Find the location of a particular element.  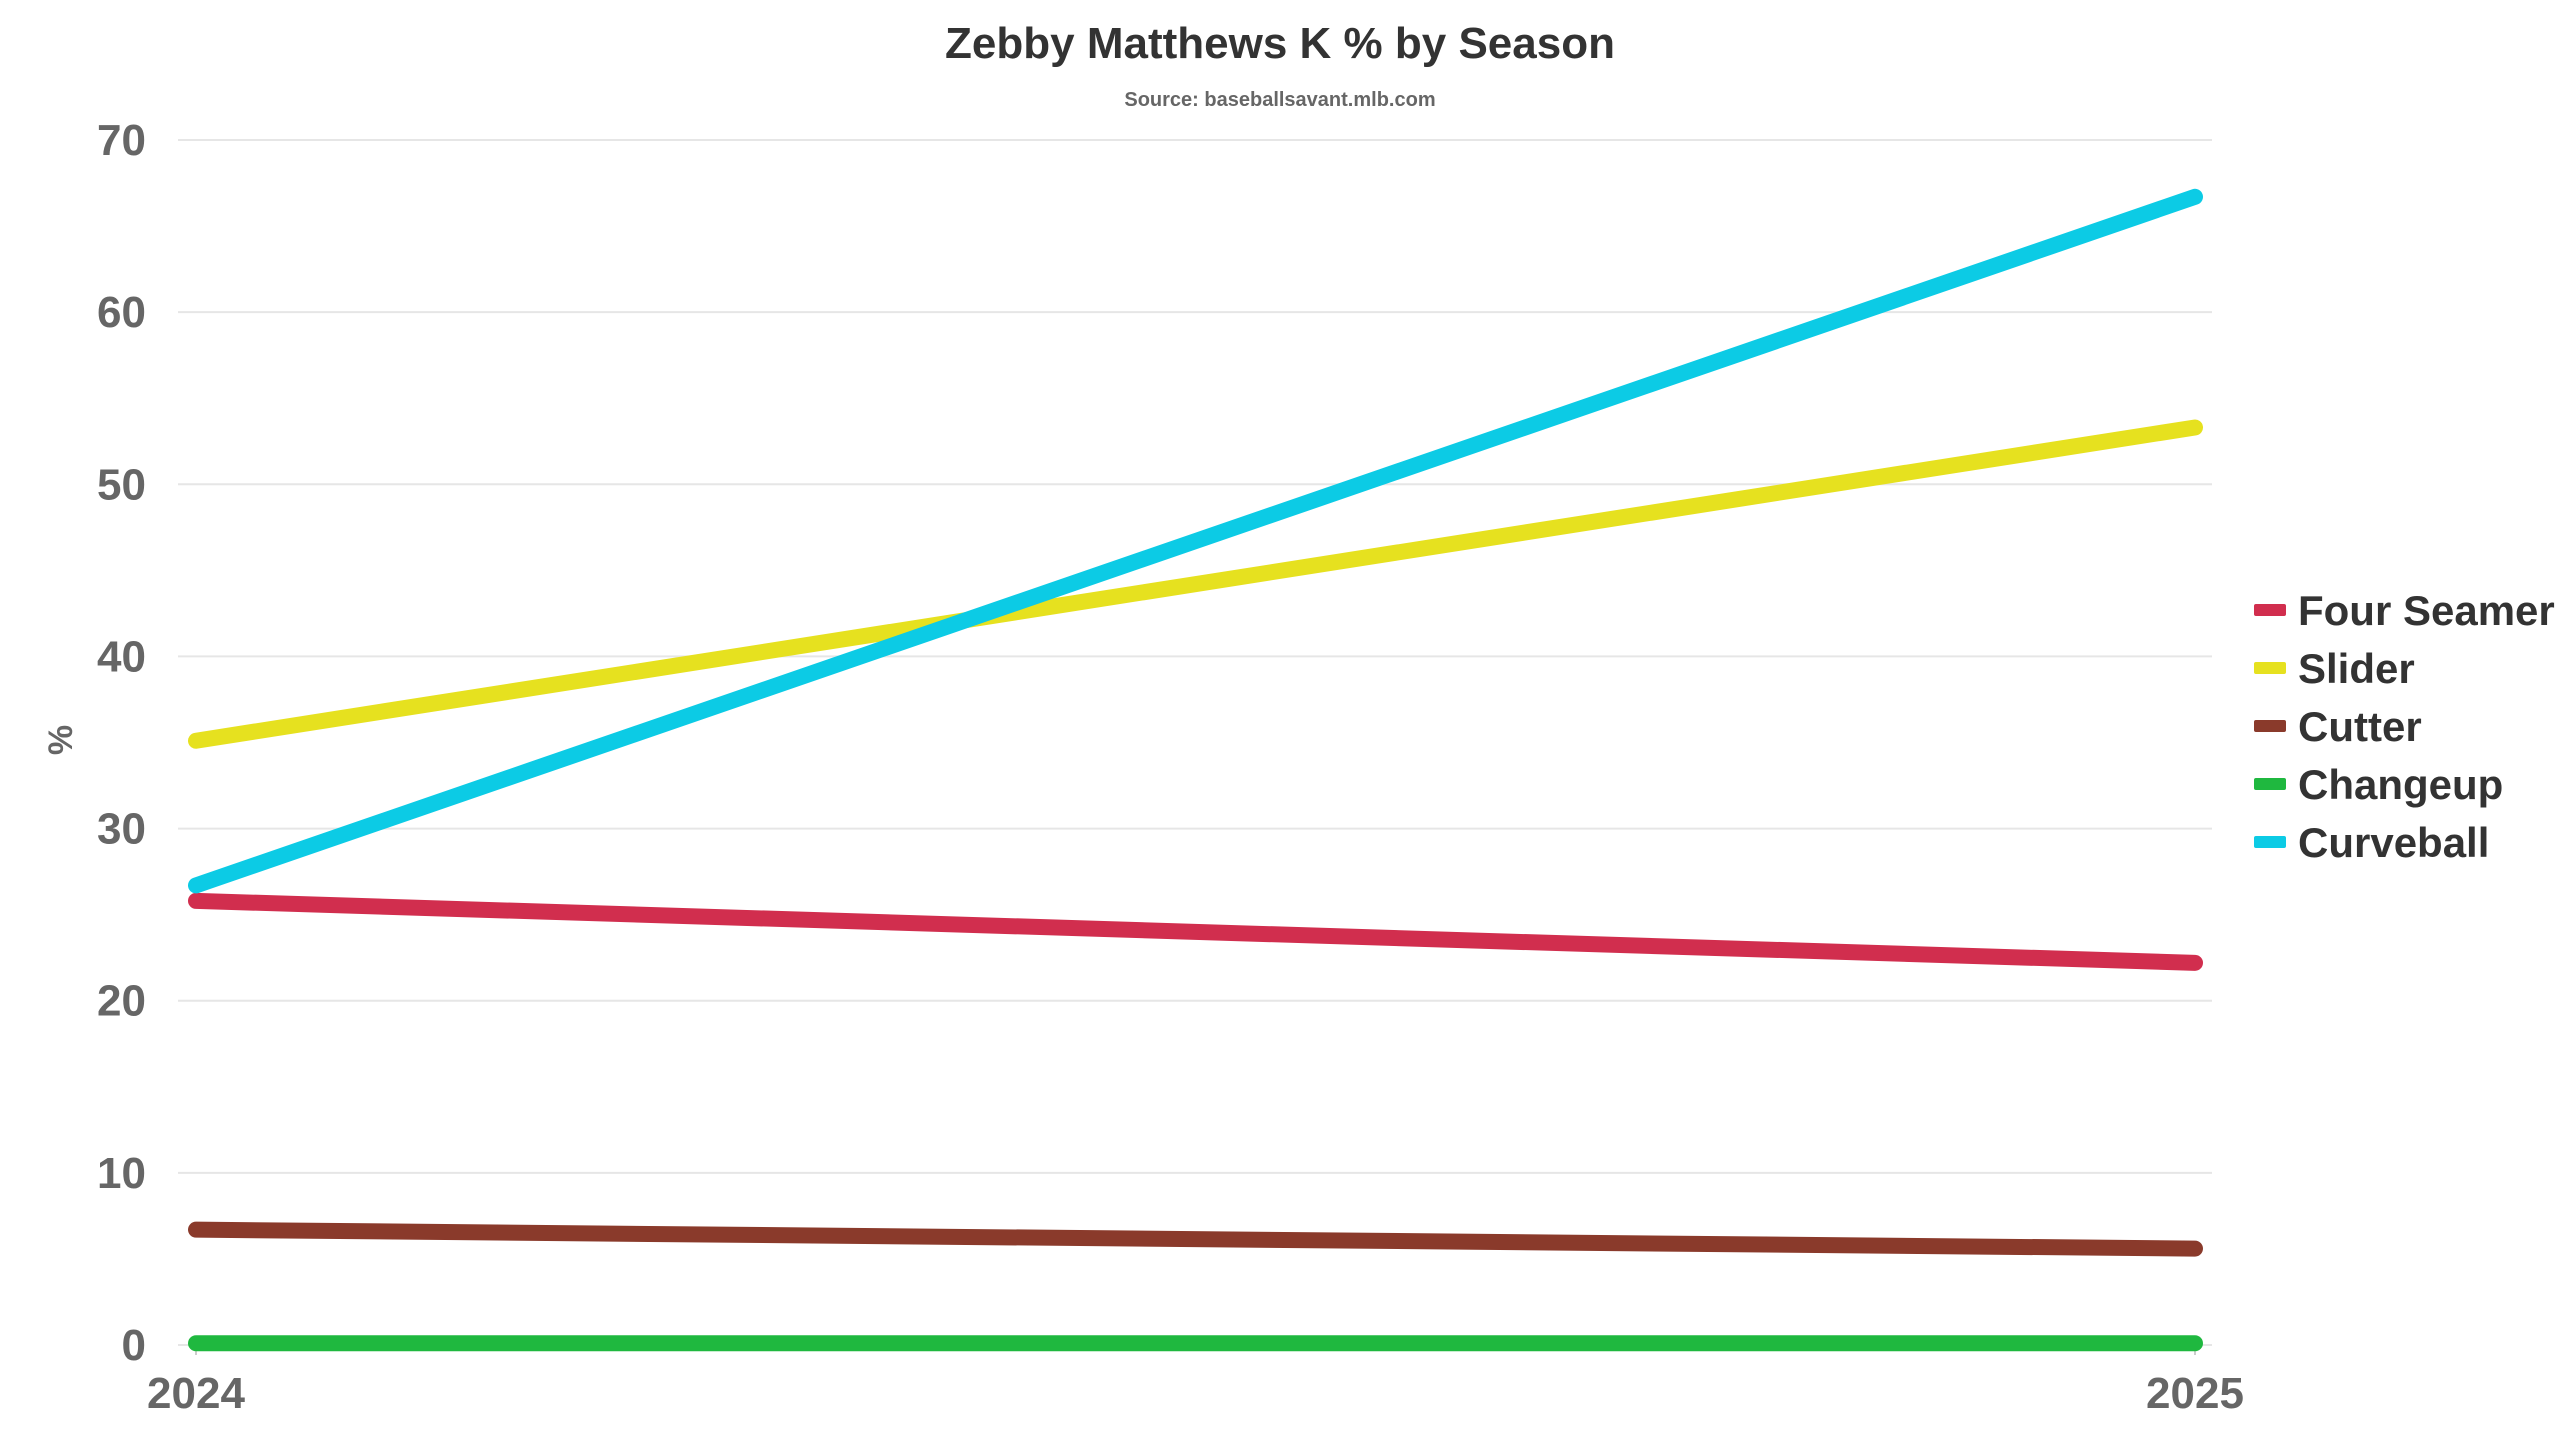

legend-swatch-curveball is located at coordinates (2270, 842).